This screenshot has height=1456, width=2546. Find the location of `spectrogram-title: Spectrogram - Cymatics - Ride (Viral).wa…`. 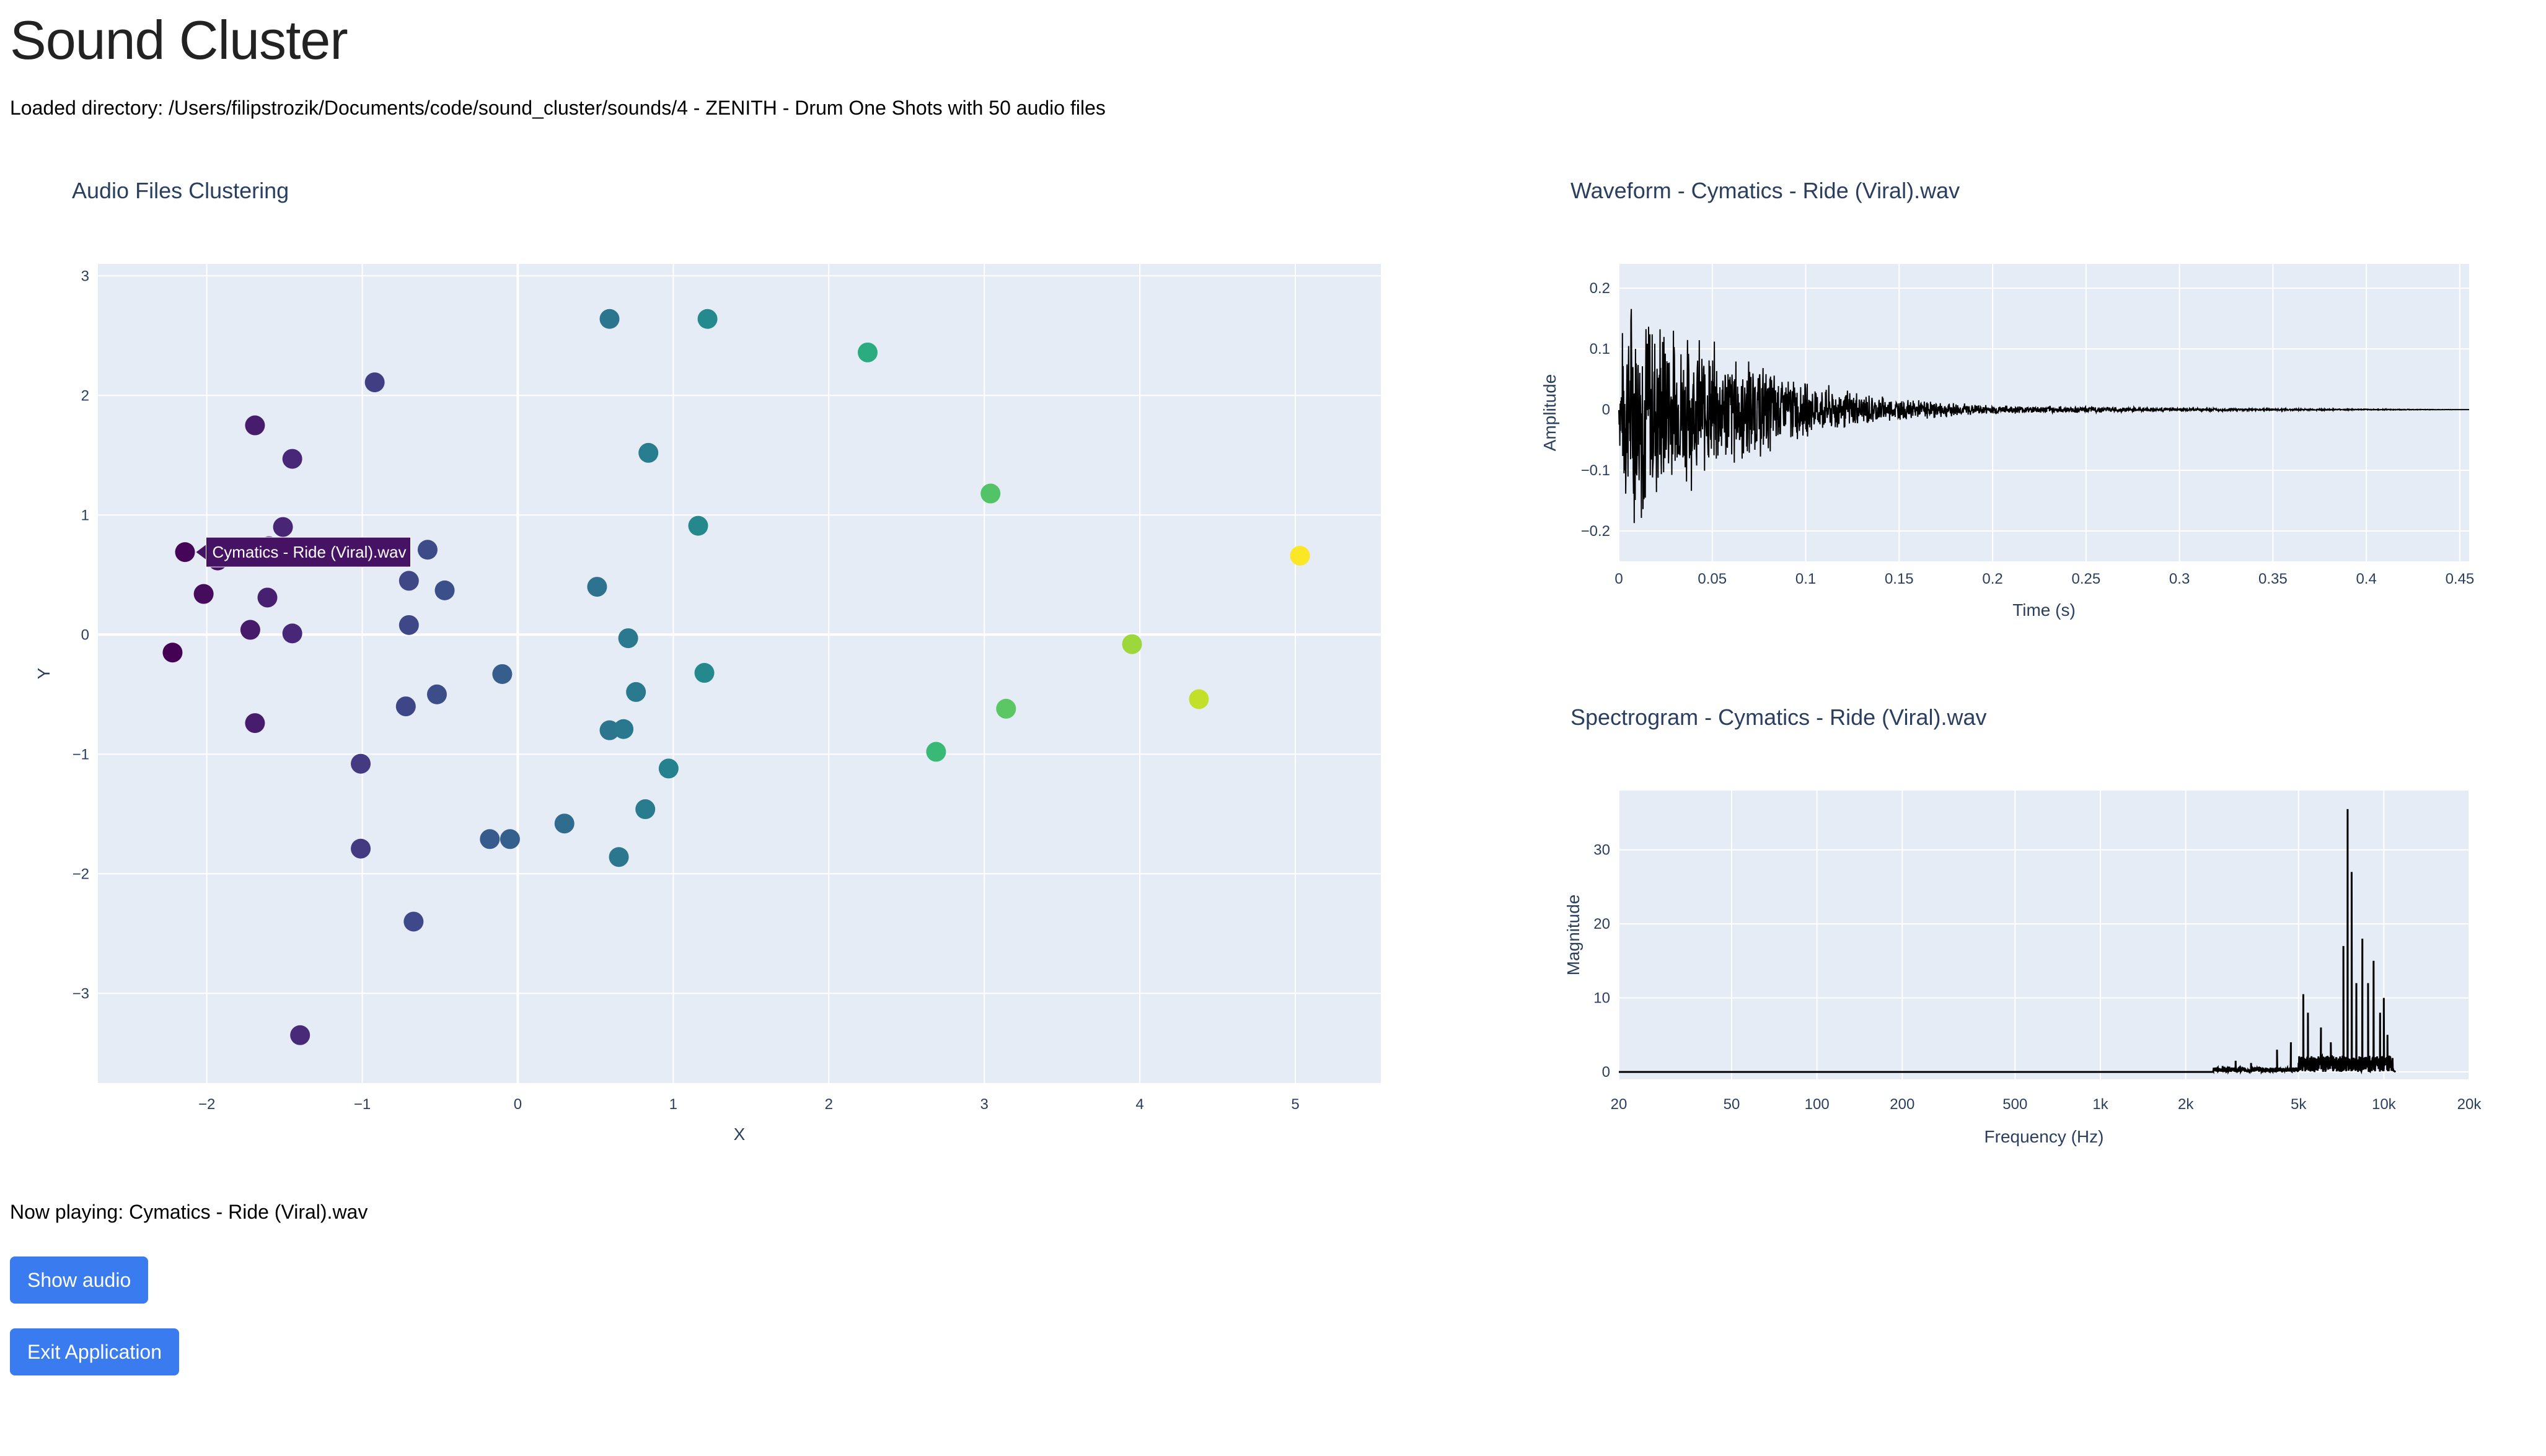

spectrogram-title: Spectrogram - Cymatics - Ride (Viral).wa… is located at coordinates (1778, 717).